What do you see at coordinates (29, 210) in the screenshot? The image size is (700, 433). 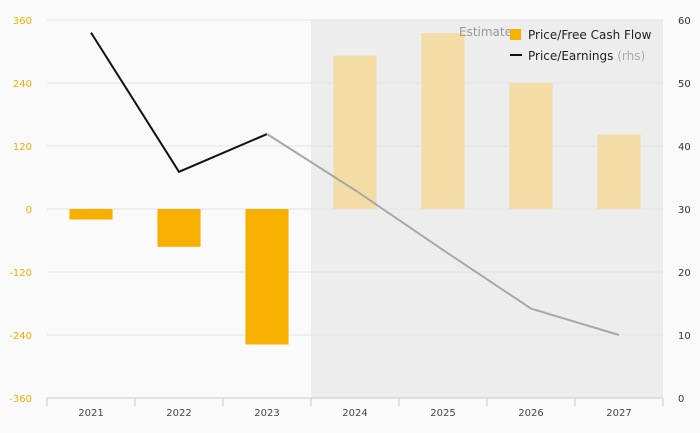 I see `y-left-tick-label: 0` at bounding box center [29, 210].